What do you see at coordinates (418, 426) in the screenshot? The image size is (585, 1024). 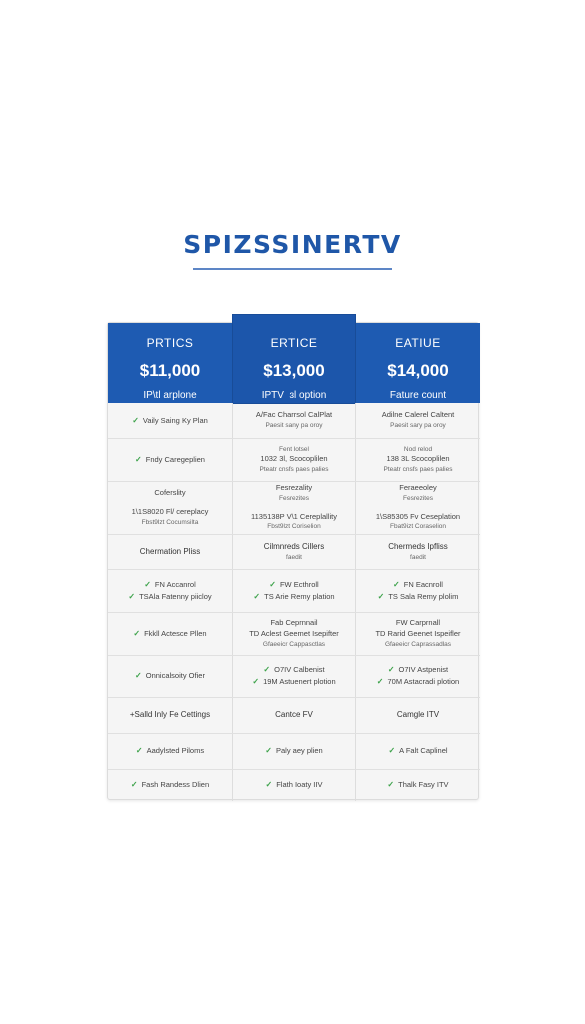 I see `feature-text: Paesit sary pa oroy` at bounding box center [418, 426].